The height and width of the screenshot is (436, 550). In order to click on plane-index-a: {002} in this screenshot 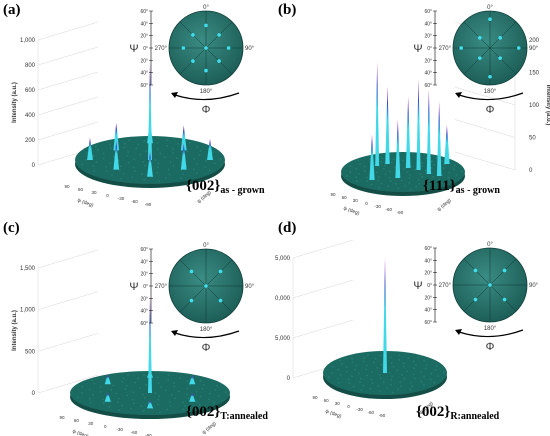, I will do `click(203, 186)`.